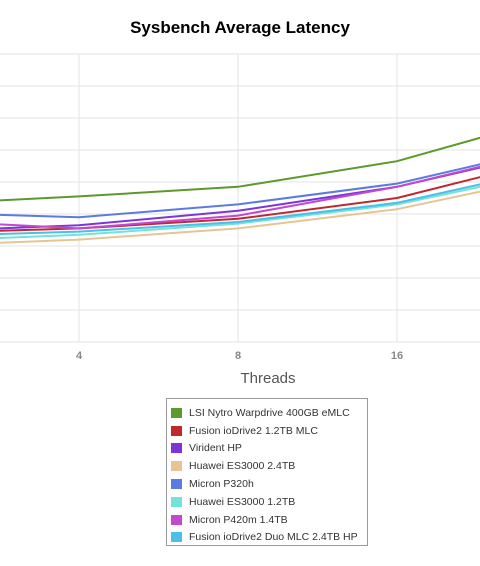 This screenshot has height=566, width=480. I want to click on legend-item: Micron P420m 1.4TB, so click(269, 520).